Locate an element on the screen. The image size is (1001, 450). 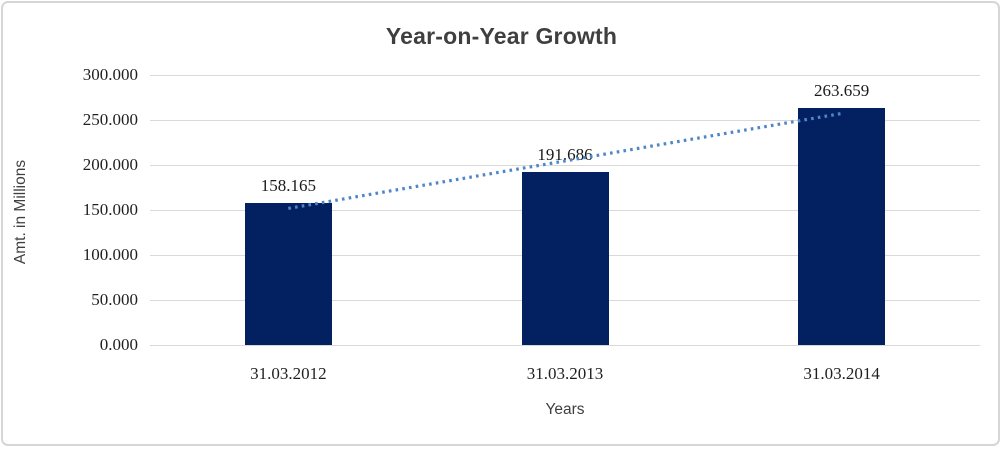
y-tick-label: 0.000 is located at coordinates (118, 344).